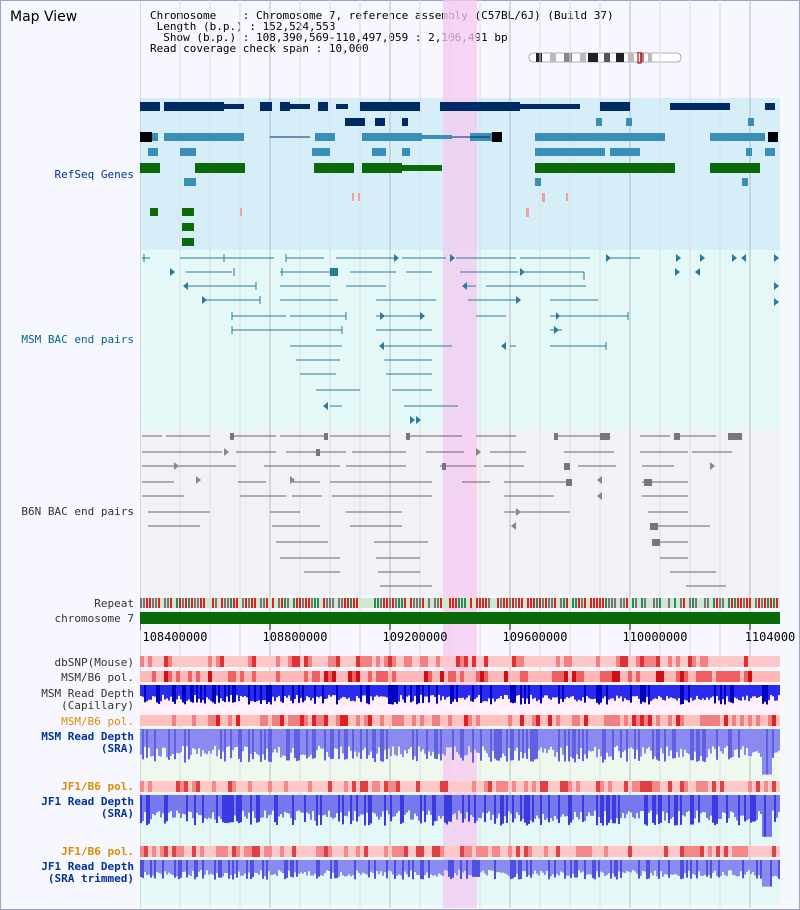 This screenshot has height=910, width=800. What do you see at coordinates (97, 721) in the screenshot?
I see `msm-b6-pol-sra-label: MSM/B6 pol.` at bounding box center [97, 721].